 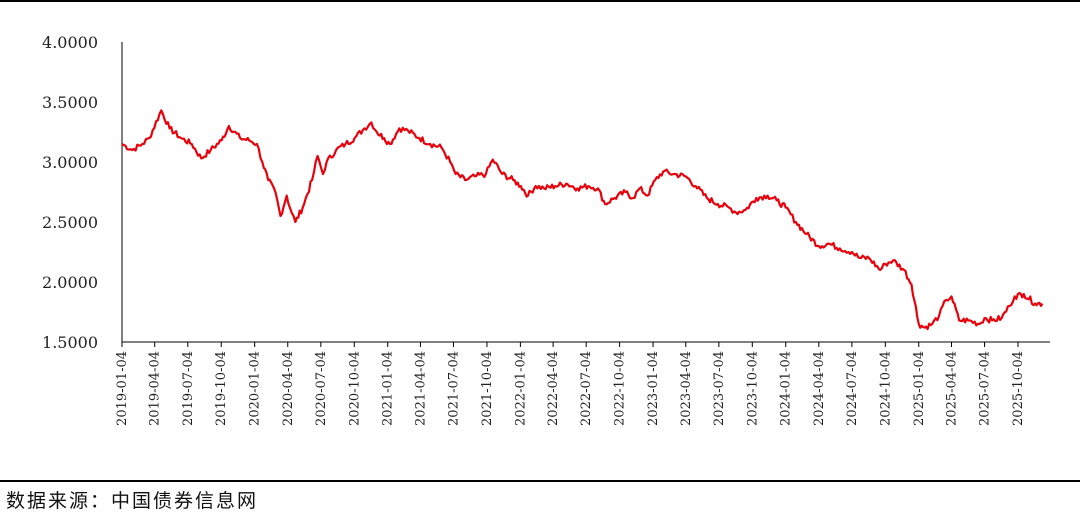 What do you see at coordinates (819, 388) in the screenshot?
I see `x-tick-label: 2024-04-04` at bounding box center [819, 388].